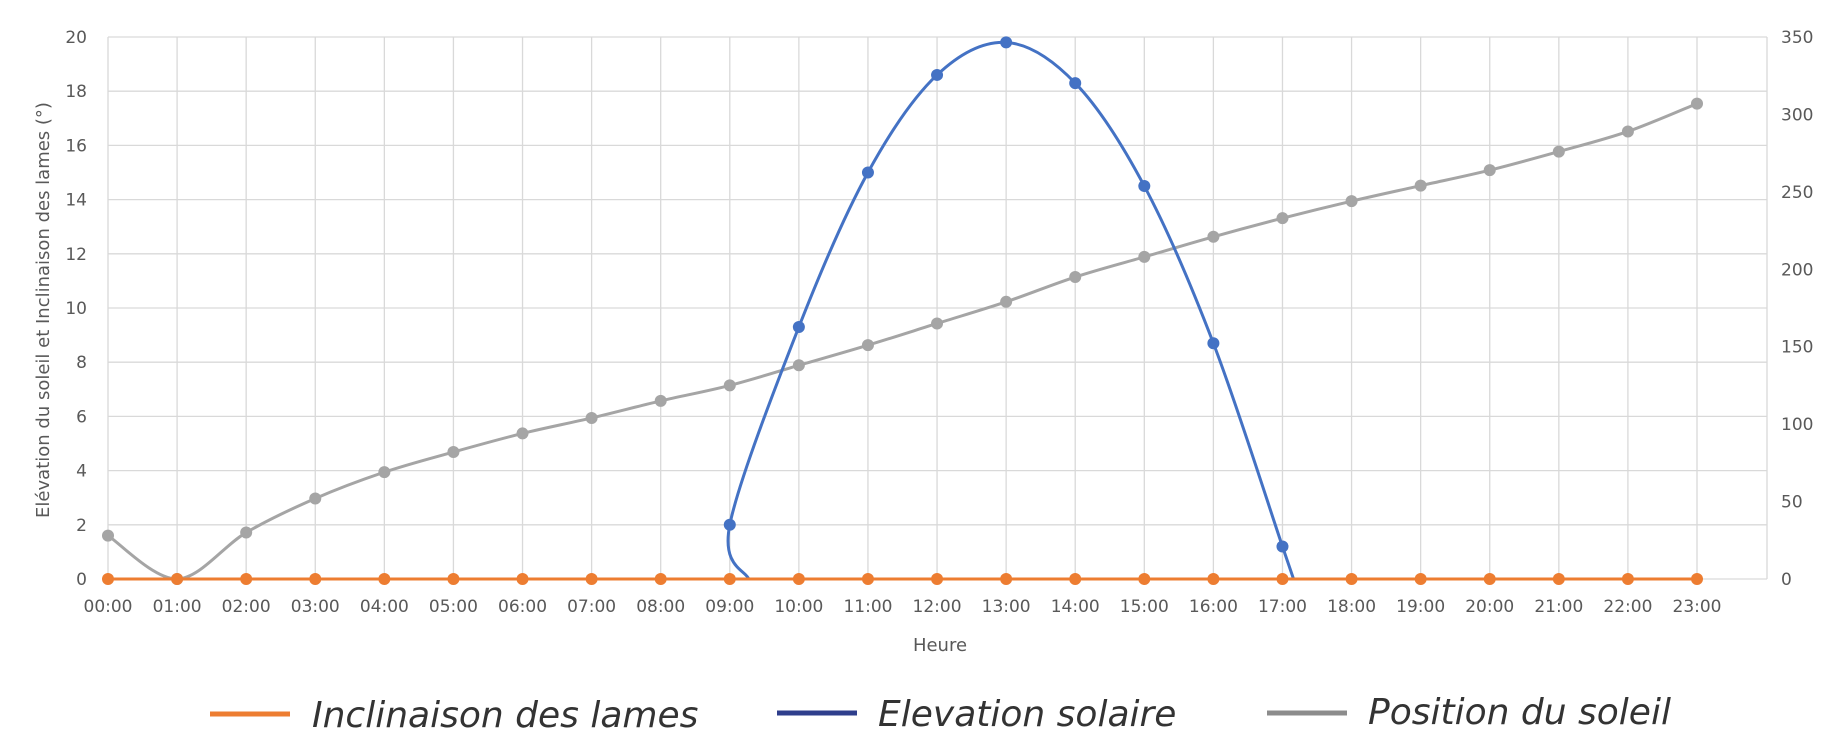 This screenshot has height=745, width=1839. What do you see at coordinates (384, 607) in the screenshot?
I see `x-tick-label: 04:00` at bounding box center [384, 607].